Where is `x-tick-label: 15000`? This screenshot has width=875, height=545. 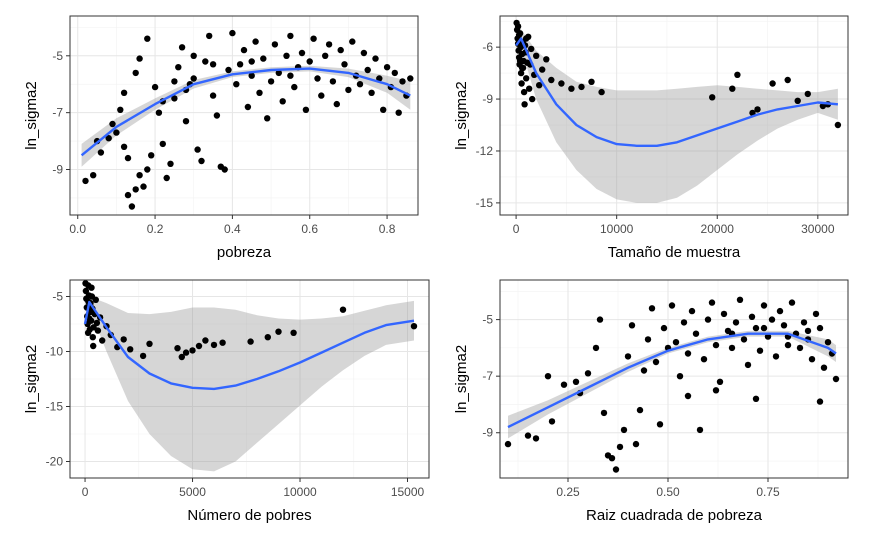
x-tick-label: 15000 is located at coordinates (408, 492).